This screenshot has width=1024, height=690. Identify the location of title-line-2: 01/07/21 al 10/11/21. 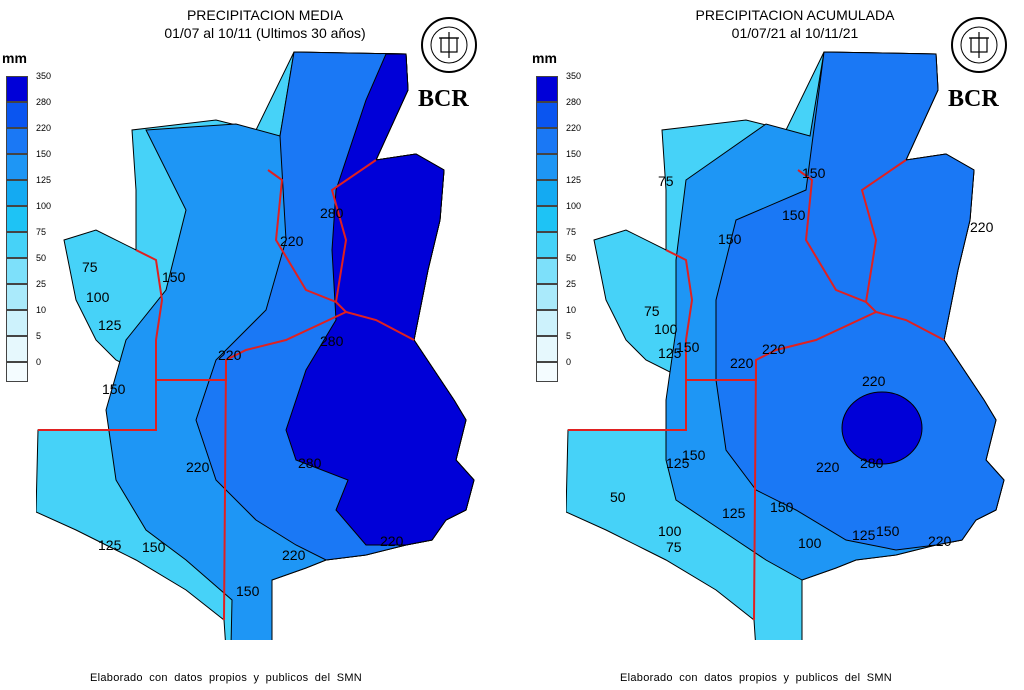
(795, 33).